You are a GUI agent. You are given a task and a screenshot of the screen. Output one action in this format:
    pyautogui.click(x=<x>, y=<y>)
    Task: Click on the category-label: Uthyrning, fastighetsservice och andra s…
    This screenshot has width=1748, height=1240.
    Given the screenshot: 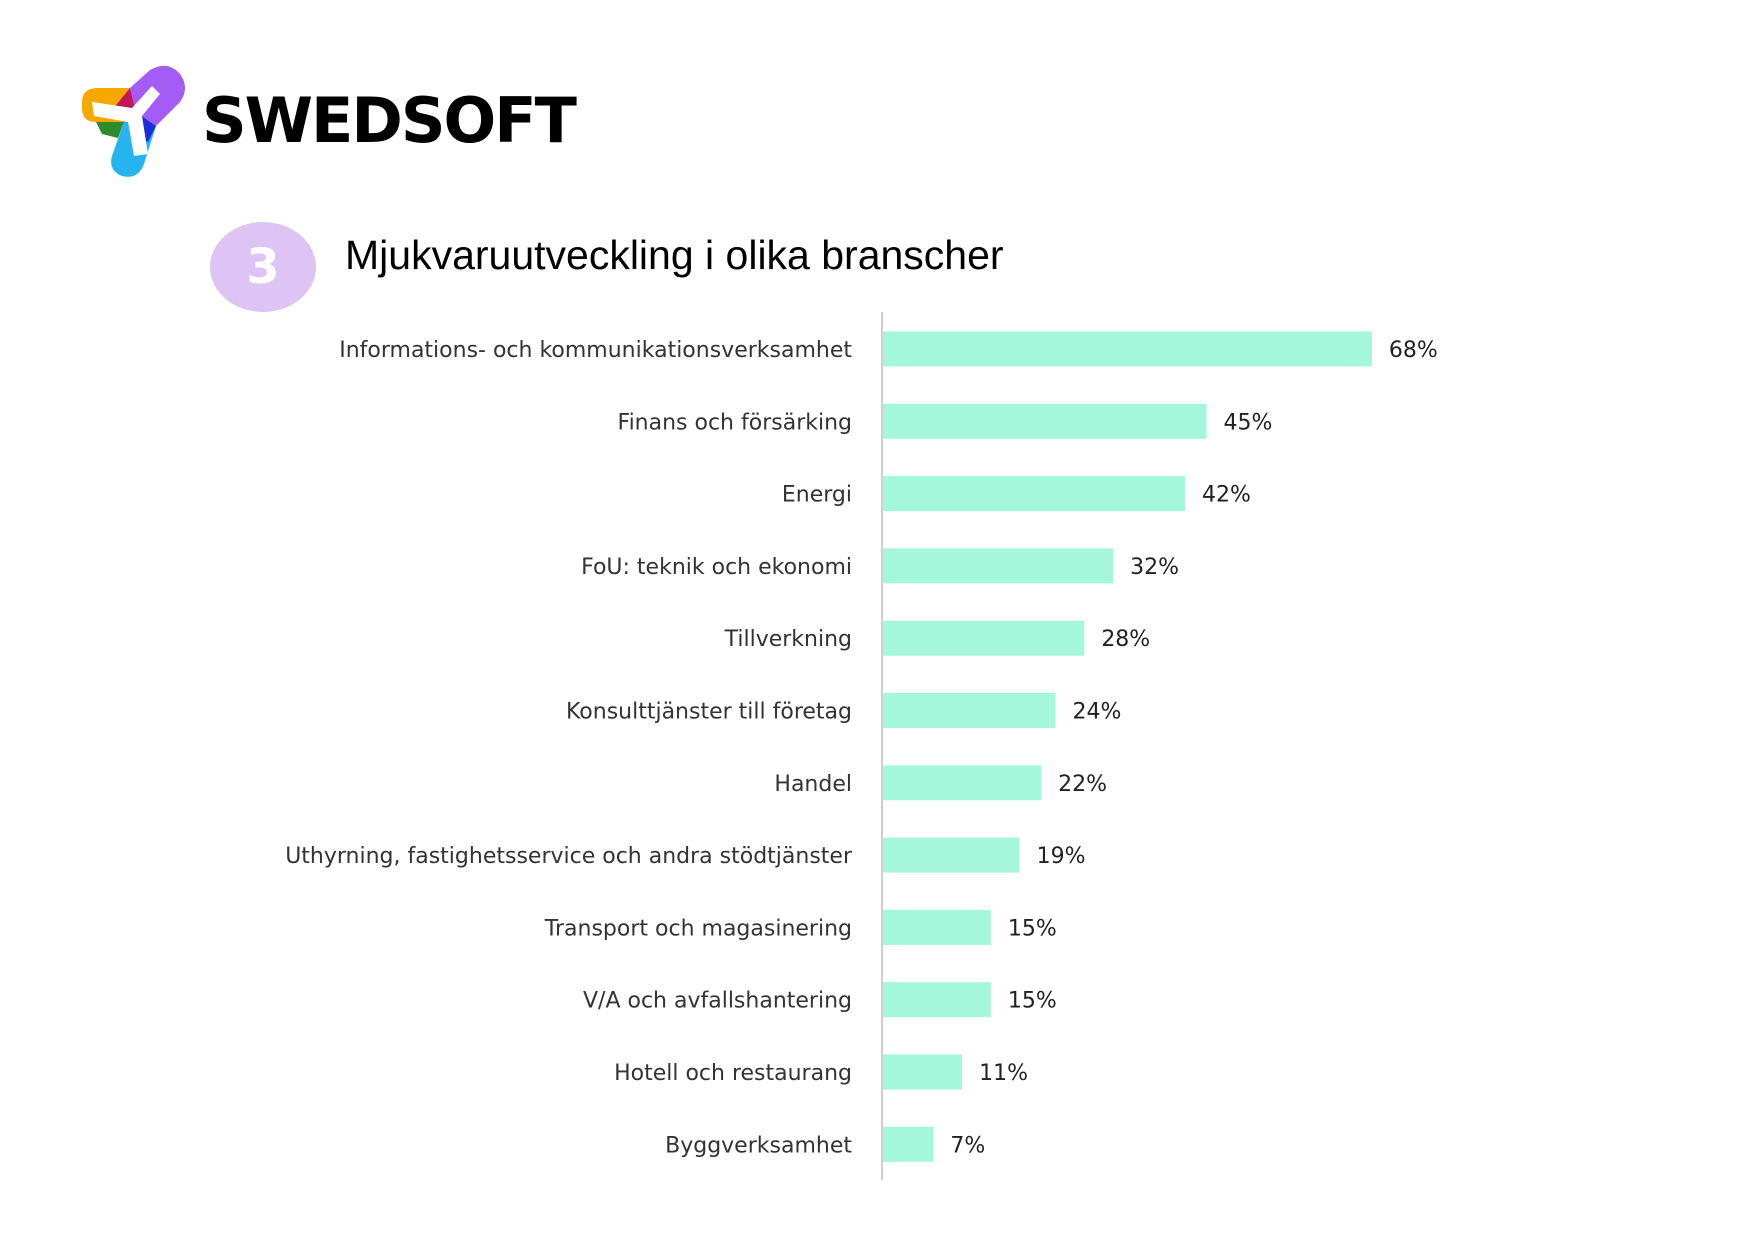 What is the action you would take?
    pyautogui.click(x=569, y=856)
    